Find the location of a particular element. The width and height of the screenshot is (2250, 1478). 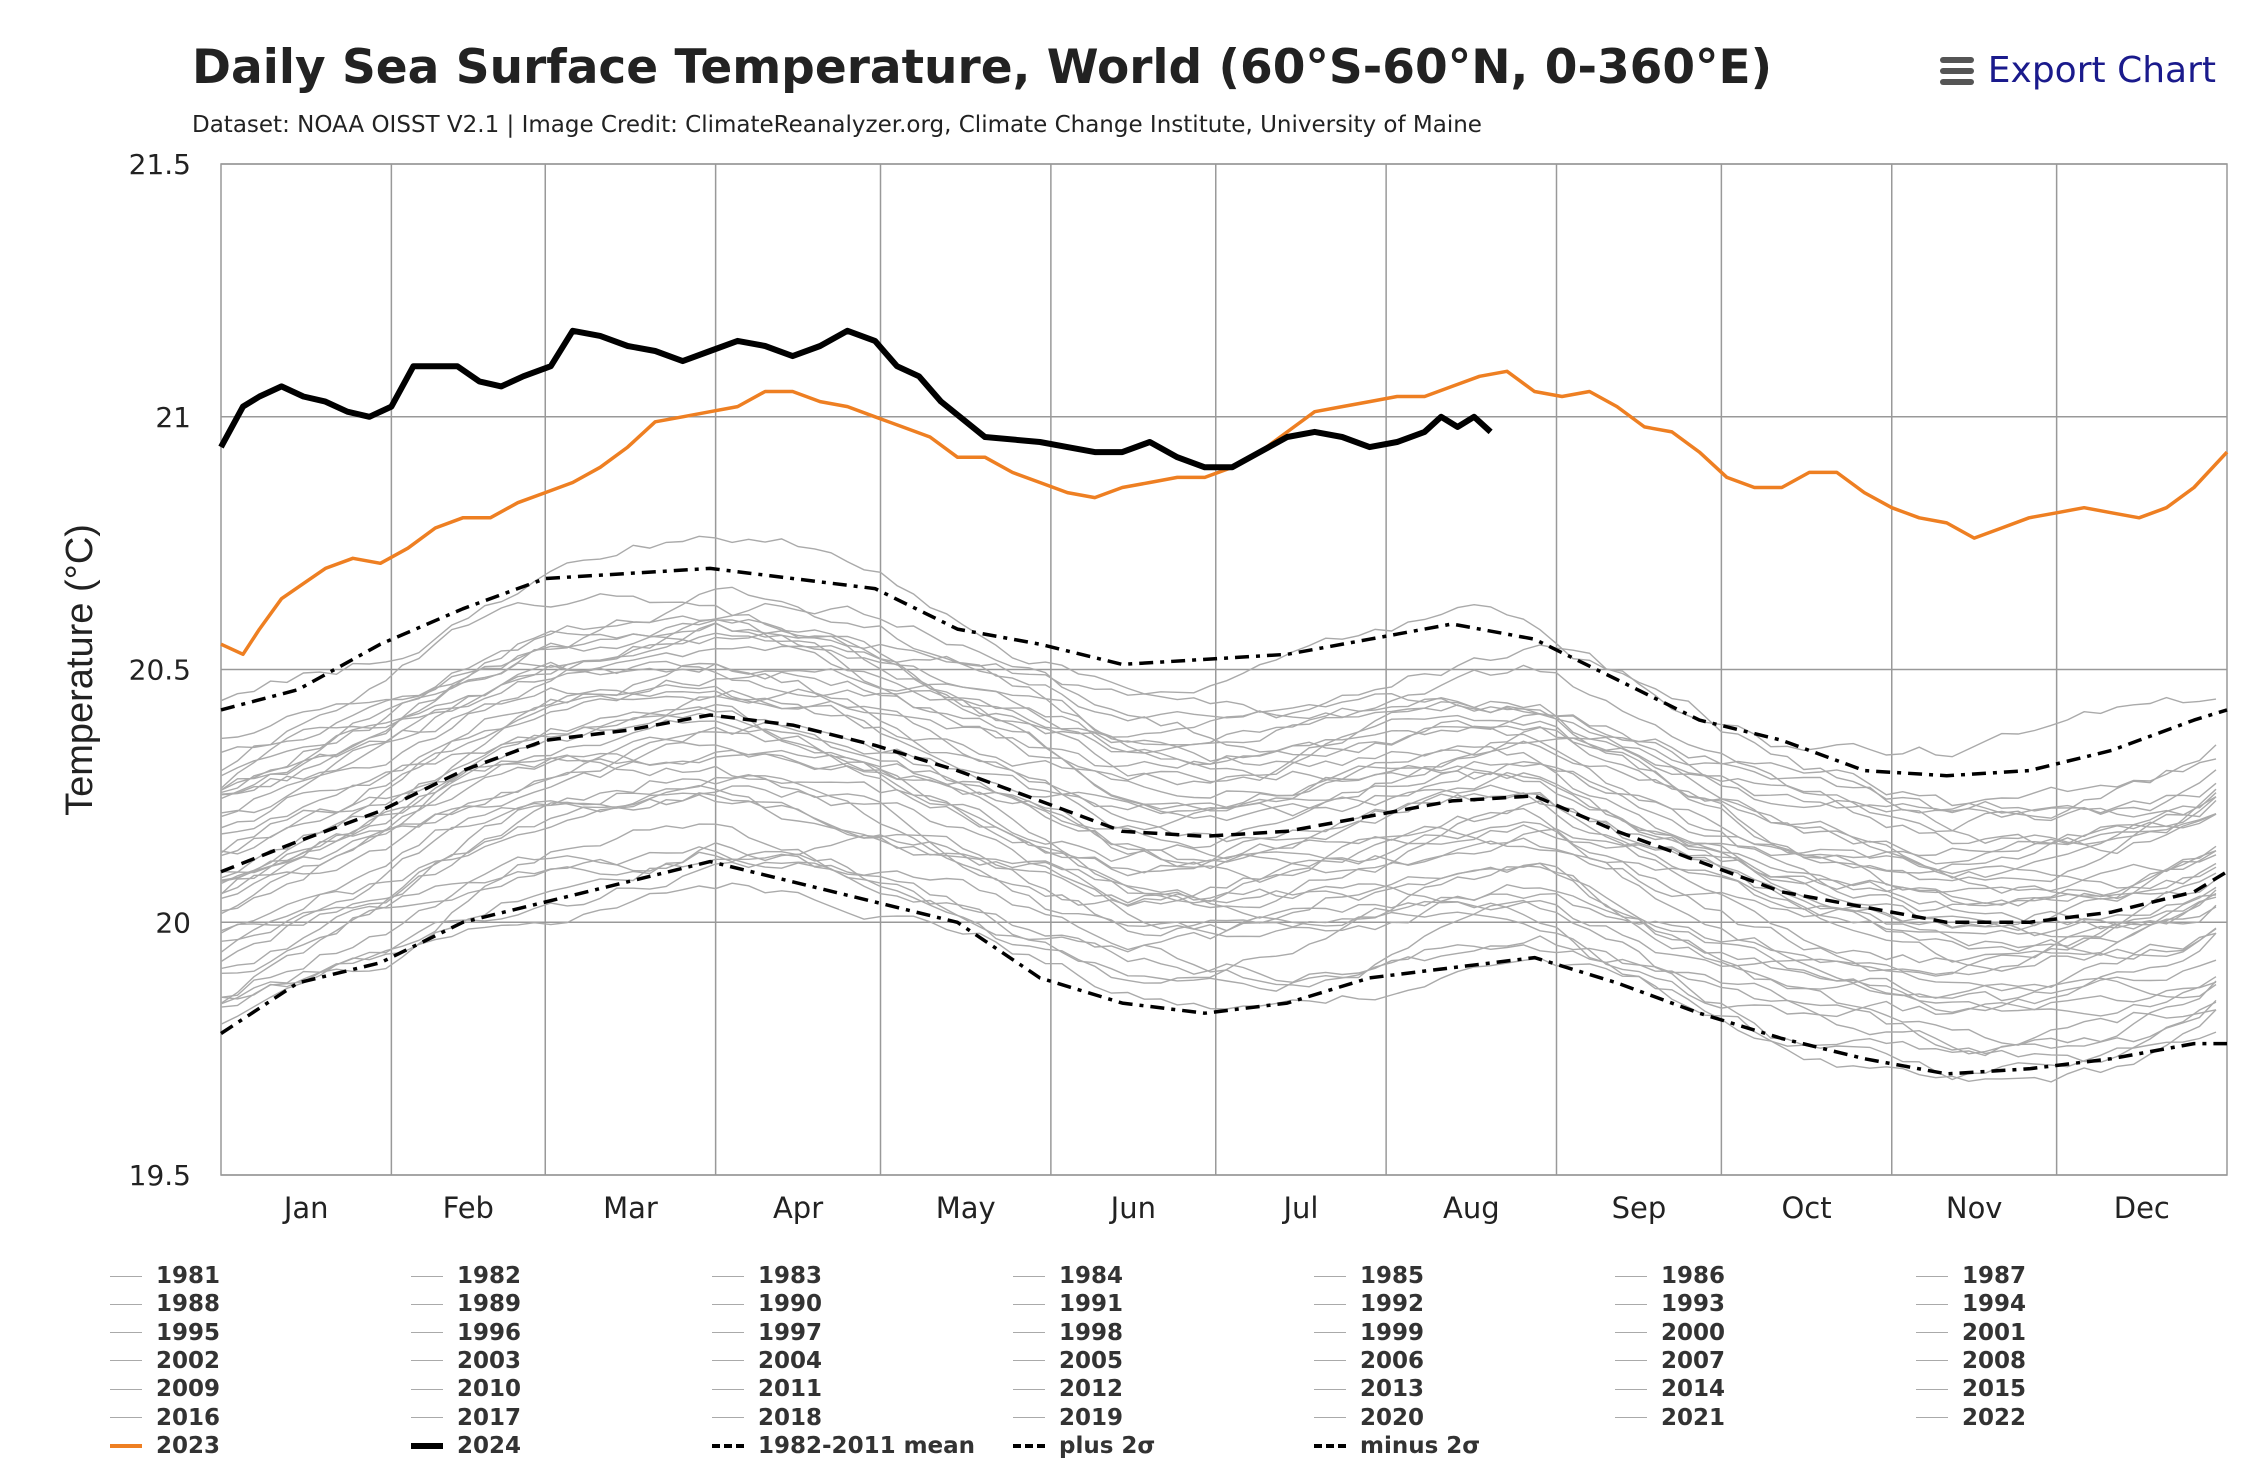

legend-item: 2024 is located at coordinates (466, 1446).